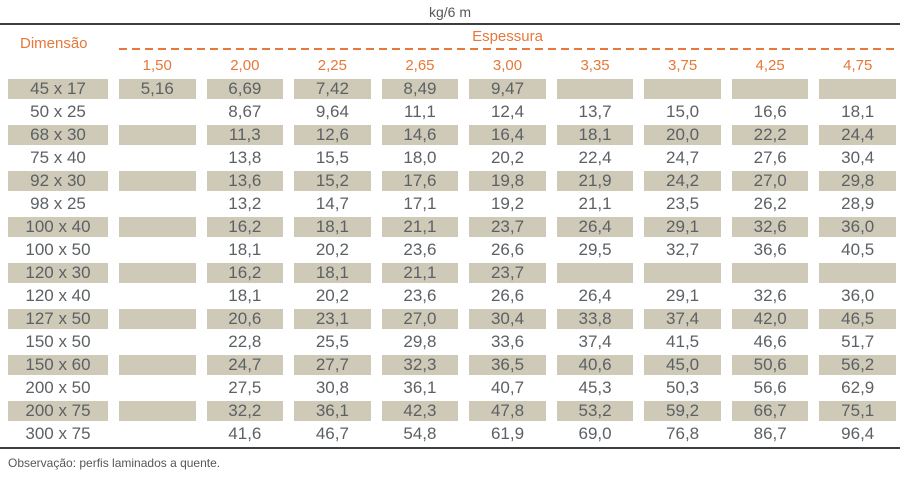 This screenshot has height=478, width=900. What do you see at coordinates (507, 411) in the screenshot?
I see `value-cell: 47,8` at bounding box center [507, 411].